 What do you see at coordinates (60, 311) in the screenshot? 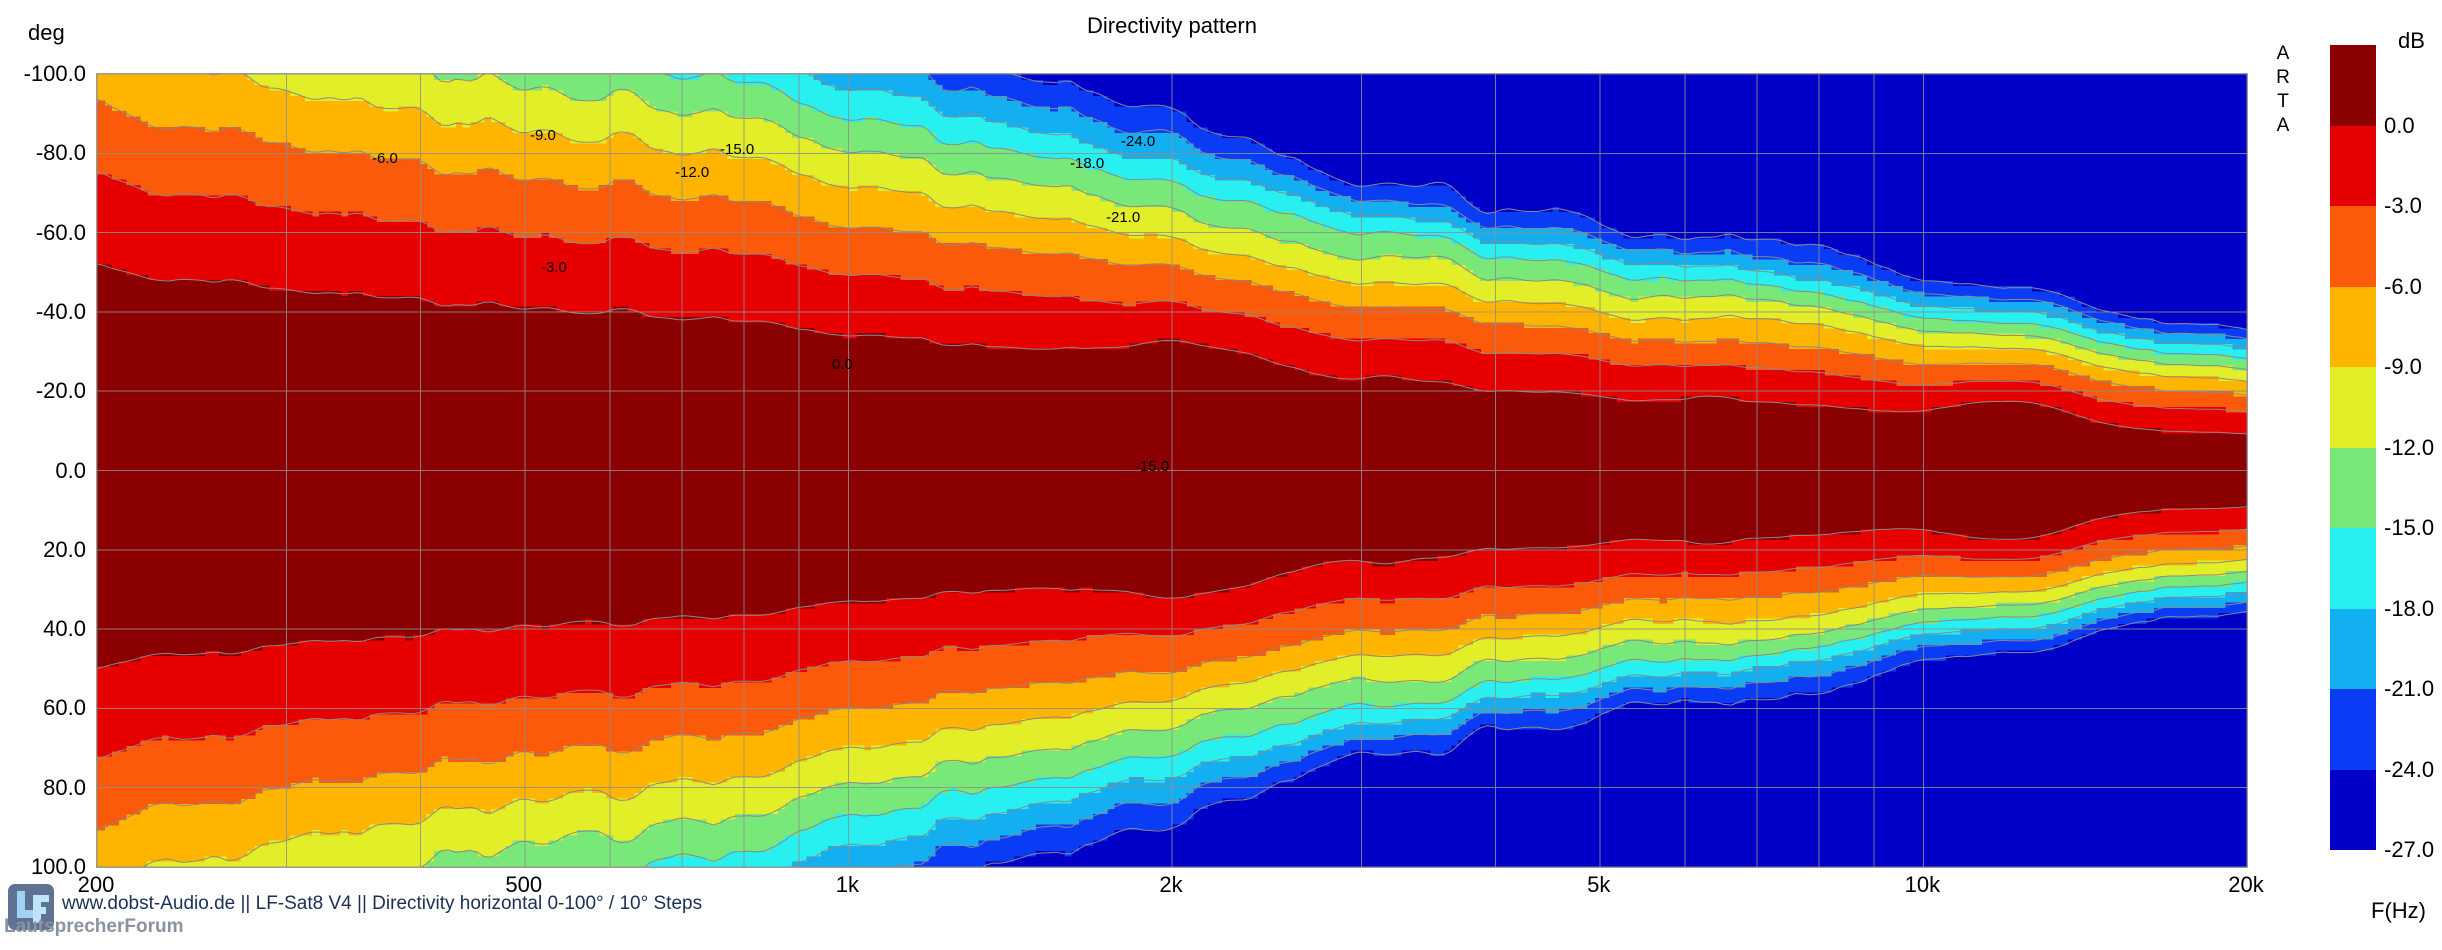
I see `y-tick-label: -40.0` at bounding box center [60, 311].